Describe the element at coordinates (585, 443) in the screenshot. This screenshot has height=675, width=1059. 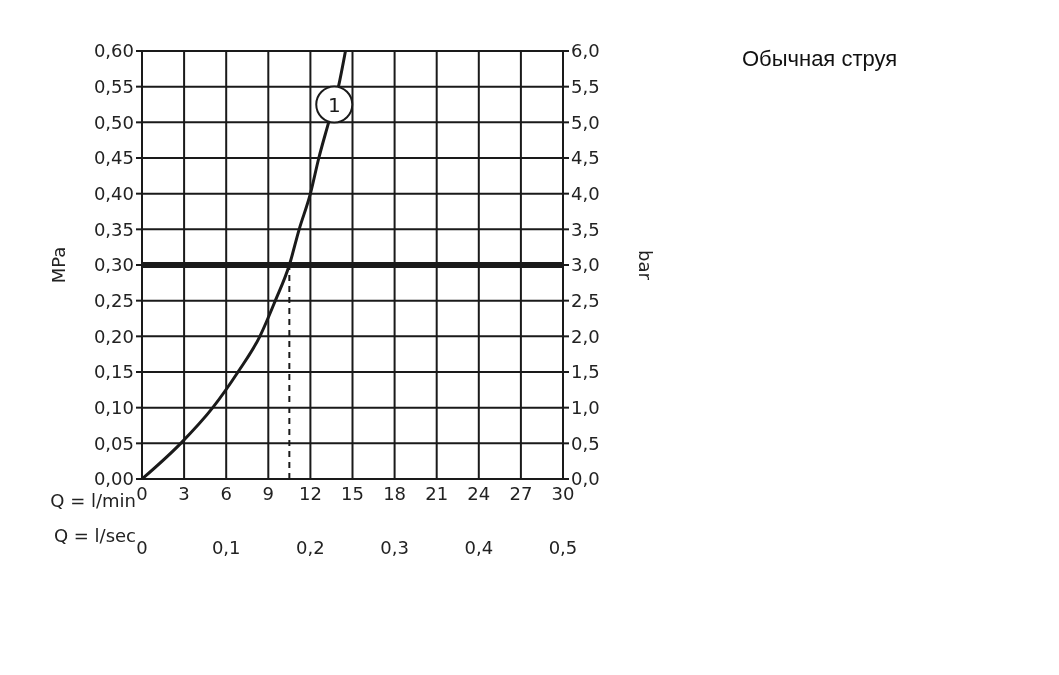
I see `y2-tick-label: 0,5` at that location.